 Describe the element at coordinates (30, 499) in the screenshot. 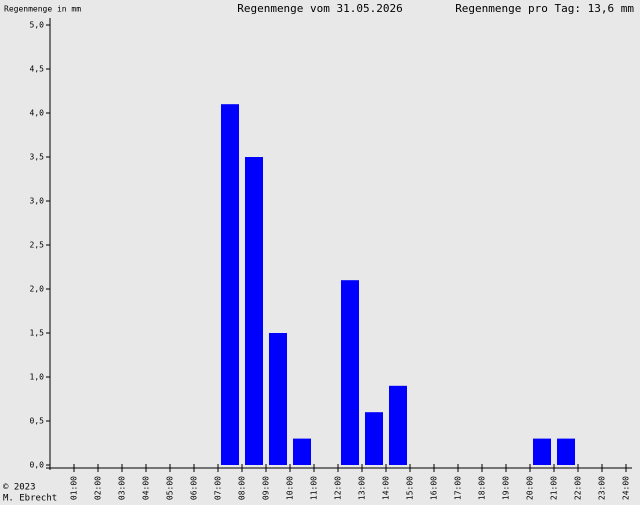

I see `footer: M. Ebrecht` at that location.